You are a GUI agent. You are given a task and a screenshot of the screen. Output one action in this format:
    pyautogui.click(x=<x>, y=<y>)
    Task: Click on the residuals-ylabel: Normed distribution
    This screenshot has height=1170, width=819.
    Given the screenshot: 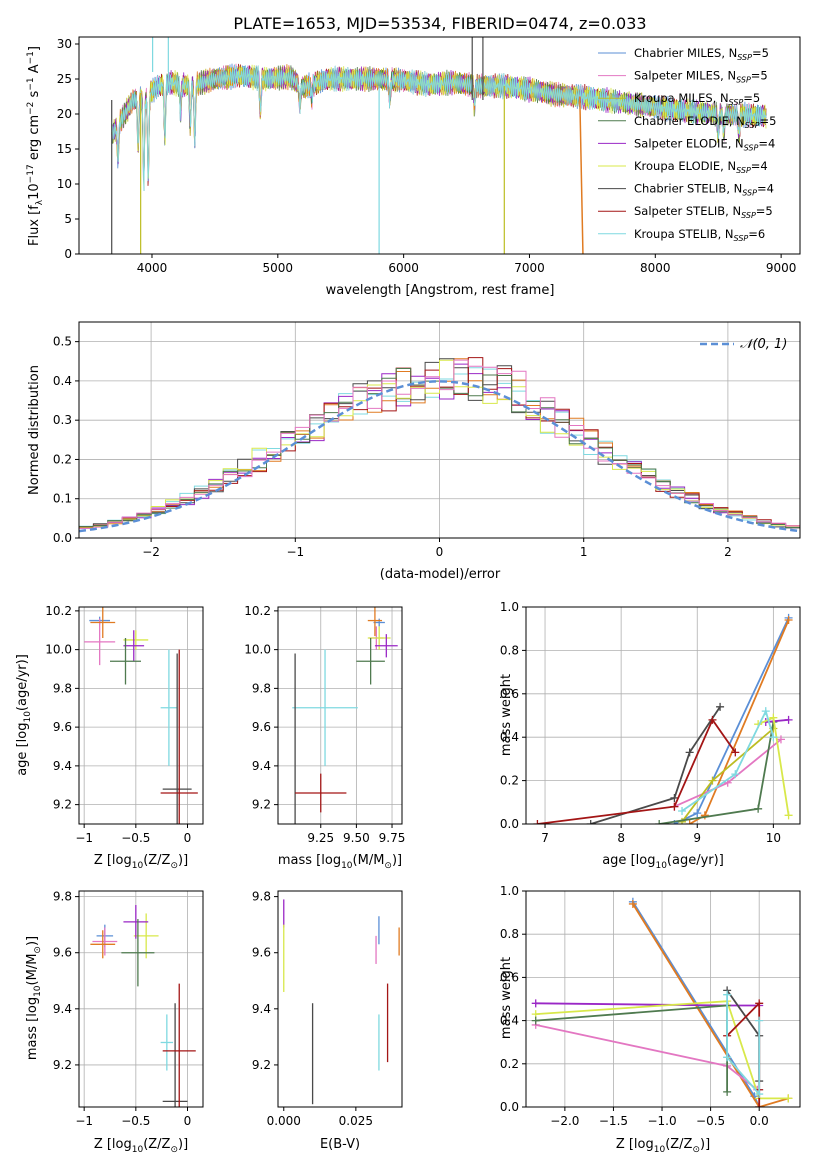 What is the action you would take?
    pyautogui.click(x=34, y=430)
    